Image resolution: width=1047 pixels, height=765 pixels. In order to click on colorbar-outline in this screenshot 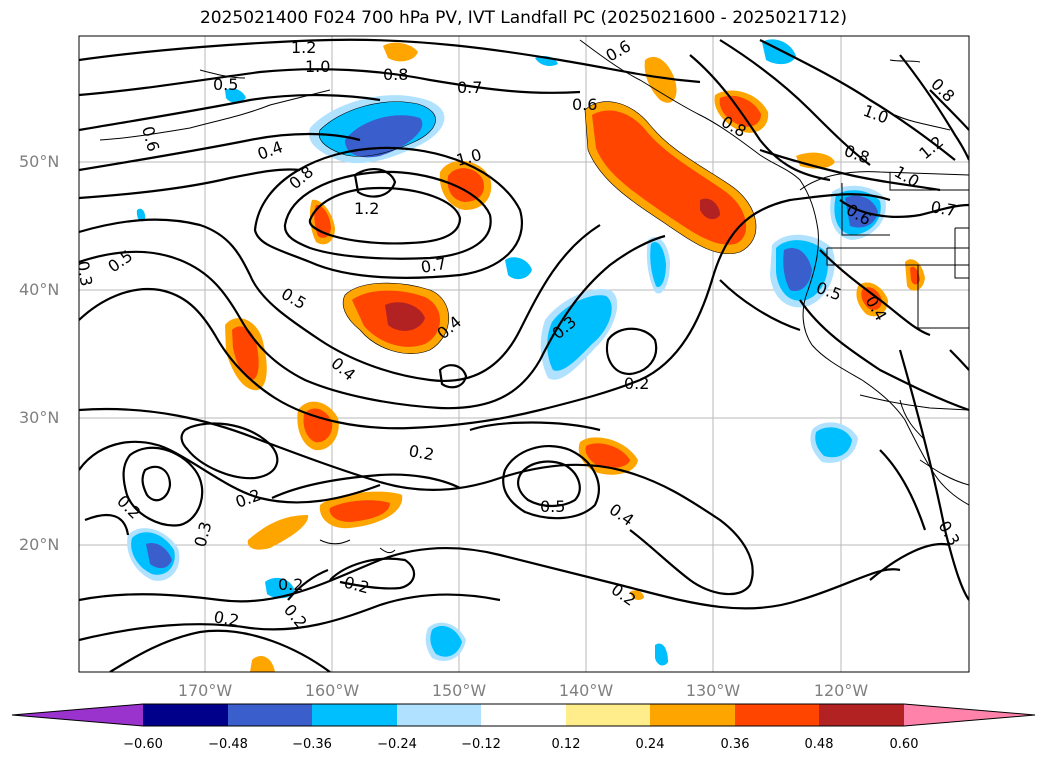, I will do `click(523, 715)`.